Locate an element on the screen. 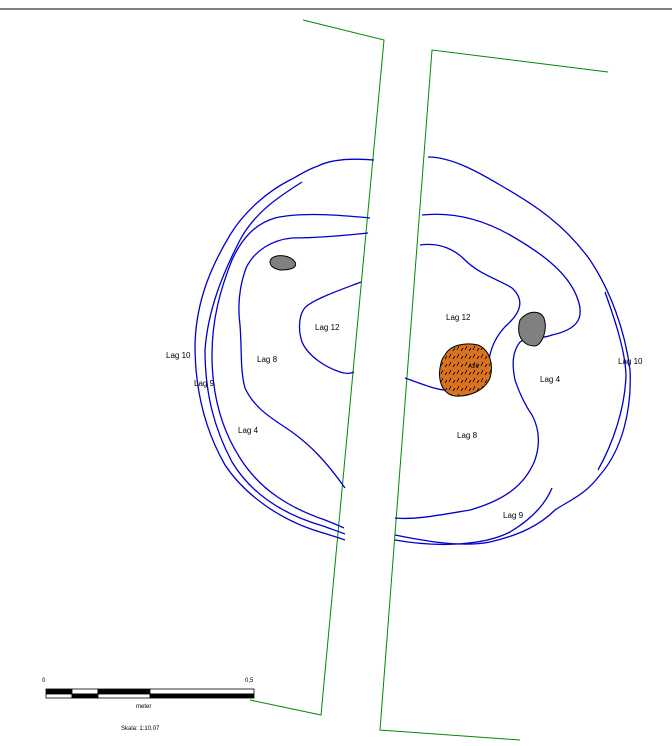  right-contour-lag9-outer-lower is located at coordinates (473, 516).